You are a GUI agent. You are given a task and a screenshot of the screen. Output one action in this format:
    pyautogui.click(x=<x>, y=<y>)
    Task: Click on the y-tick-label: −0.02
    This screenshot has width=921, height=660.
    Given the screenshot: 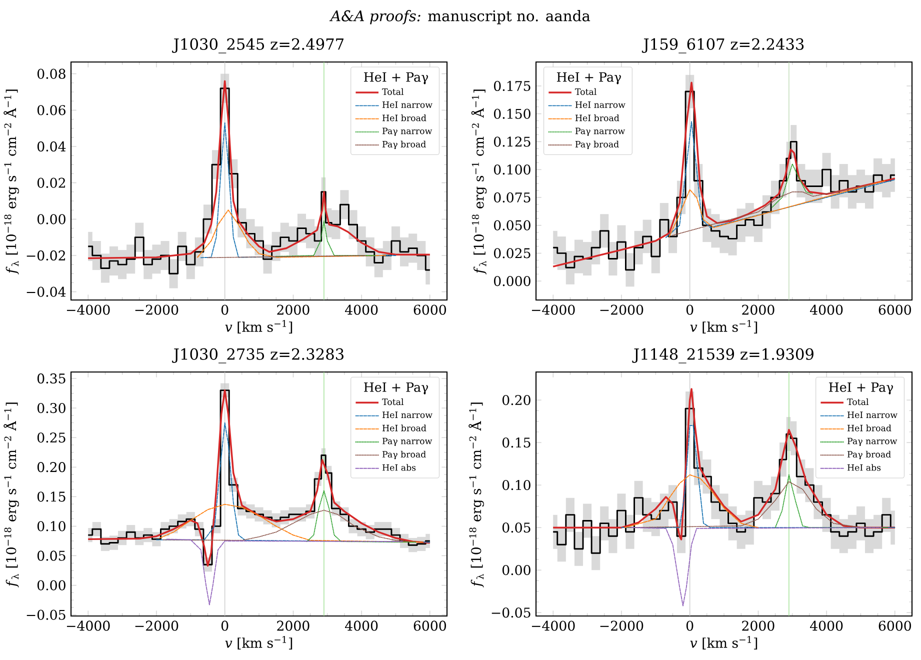 What is the action you would take?
    pyautogui.click(x=45, y=255)
    